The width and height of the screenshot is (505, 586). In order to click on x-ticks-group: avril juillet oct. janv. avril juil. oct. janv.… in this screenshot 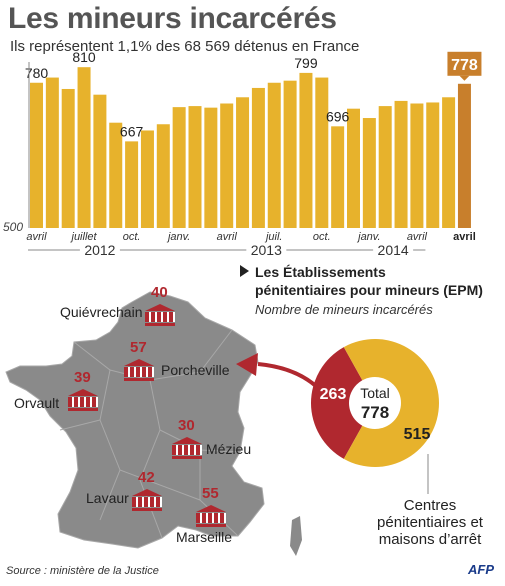, I will do `click(250, 237)`.